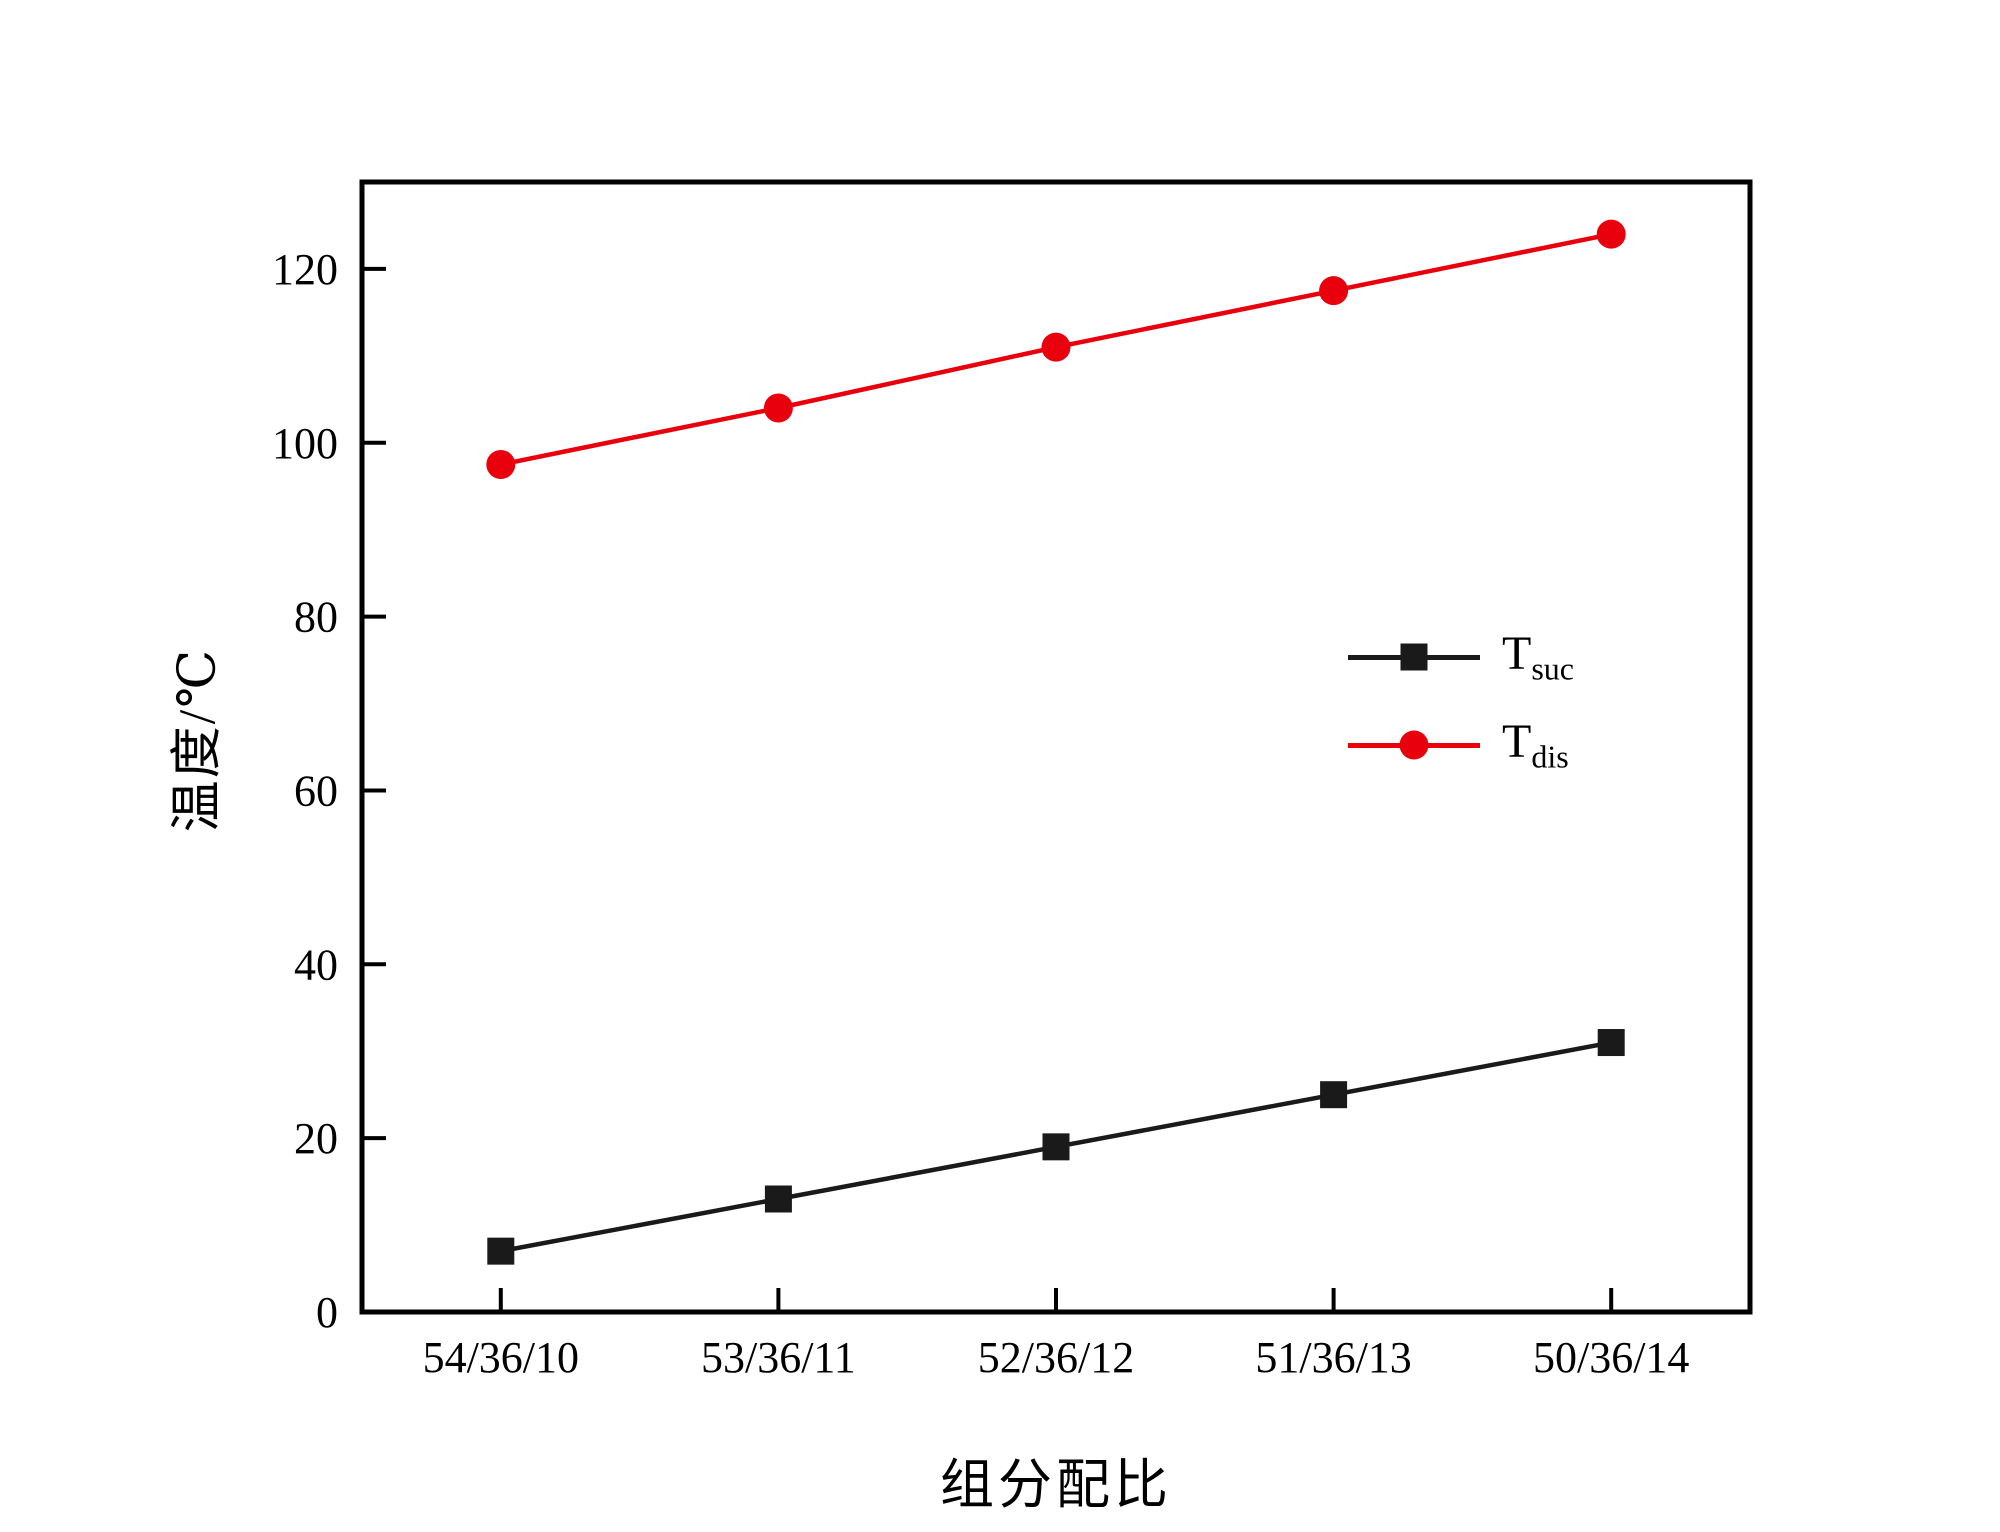 The image size is (2000, 1532). I want to click on square-marker-icon, so click(1414, 657).